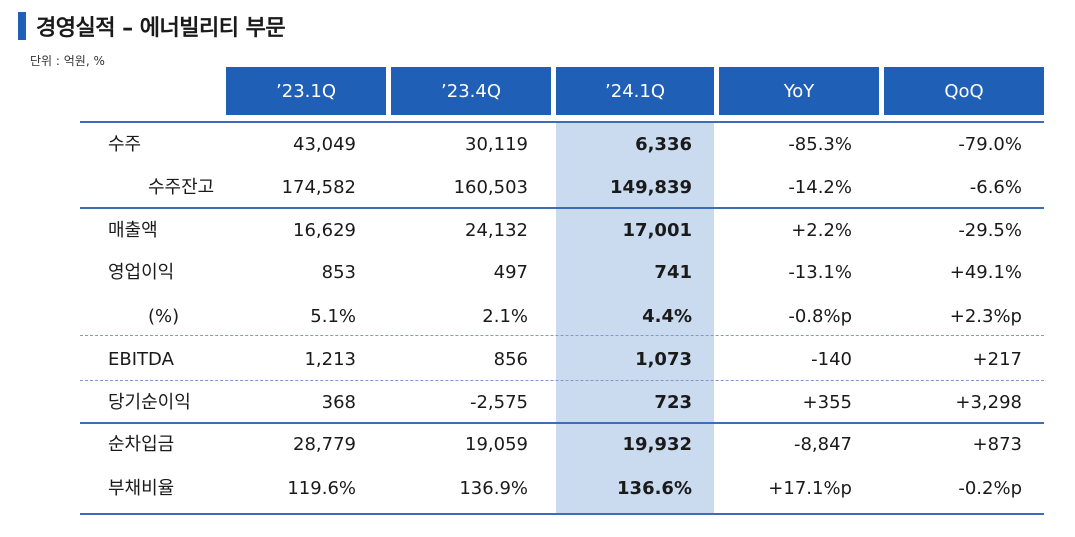 This screenshot has height=537, width=1075. What do you see at coordinates (995, 187) in the screenshot?
I see `table-cell: -6.6%` at bounding box center [995, 187].